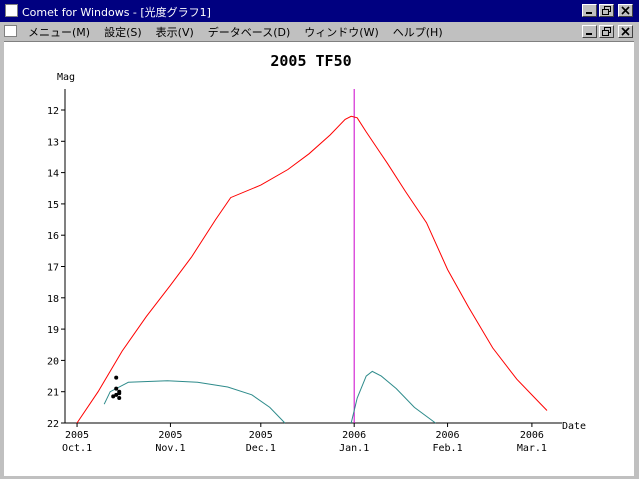 Image resolution: width=639 pixels, height=479 pixels. I want to click on x-tick-month: Jan.1, so click(354, 448).